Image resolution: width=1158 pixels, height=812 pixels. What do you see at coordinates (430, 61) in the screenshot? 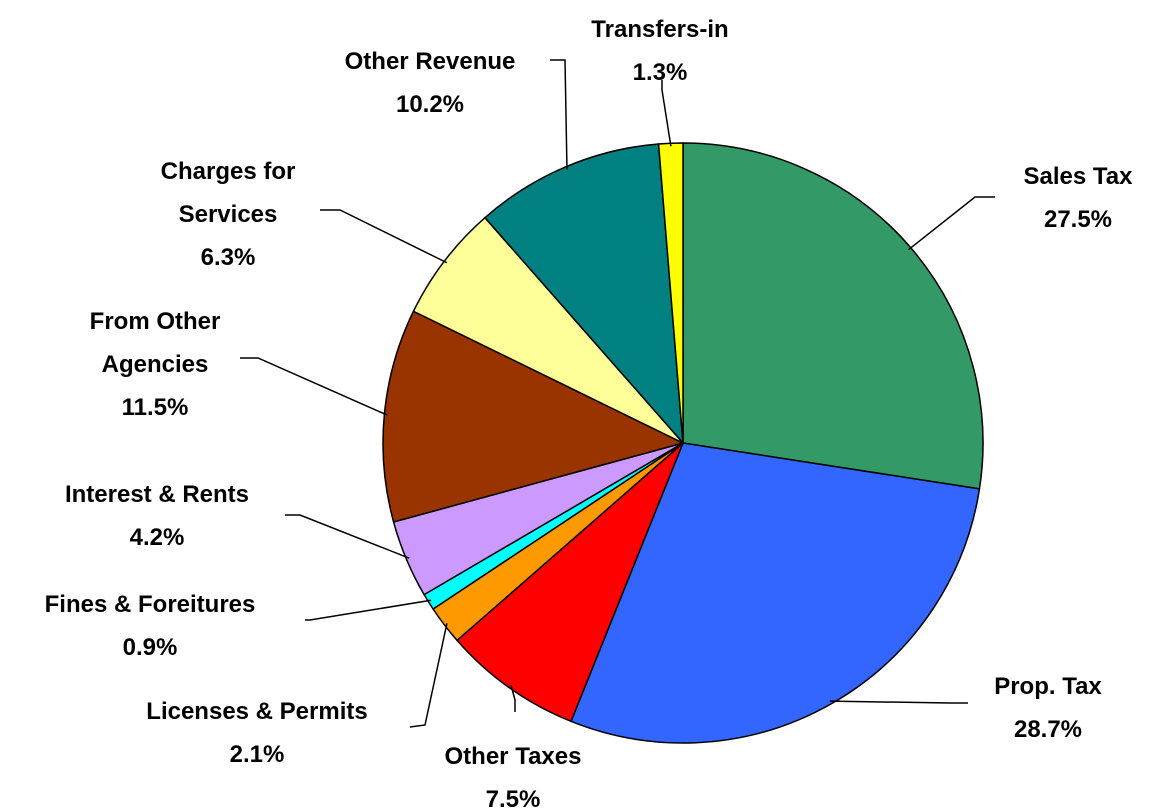
I see `category-label: Other Revenue` at bounding box center [430, 61].